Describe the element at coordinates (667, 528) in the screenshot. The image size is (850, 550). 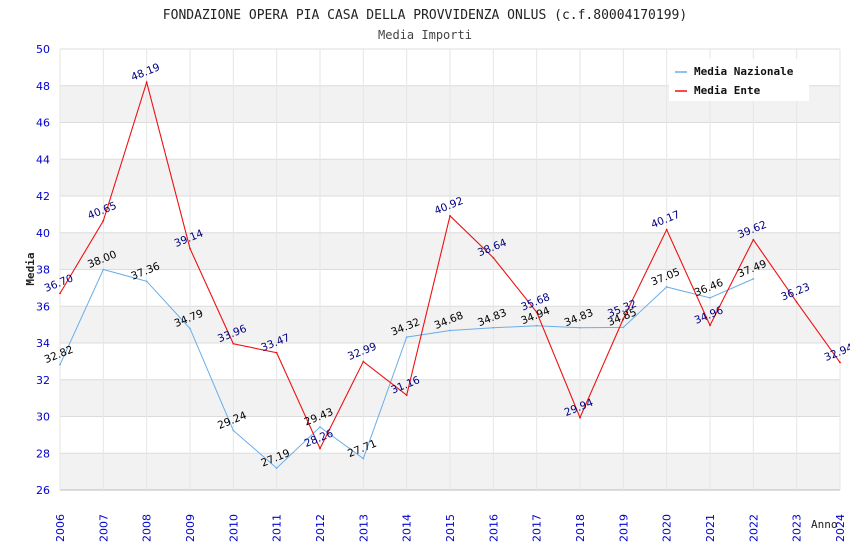
I see `x-tick-label: 2020` at that location.